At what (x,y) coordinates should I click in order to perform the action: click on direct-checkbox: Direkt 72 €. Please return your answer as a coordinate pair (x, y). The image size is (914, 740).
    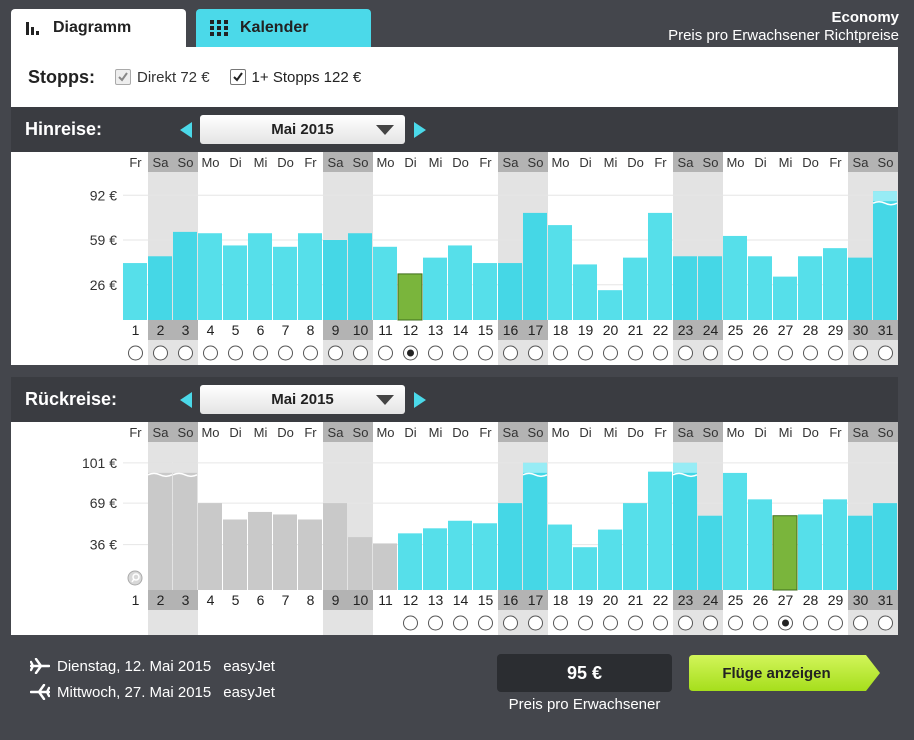
    Looking at the image, I should click on (162, 77).